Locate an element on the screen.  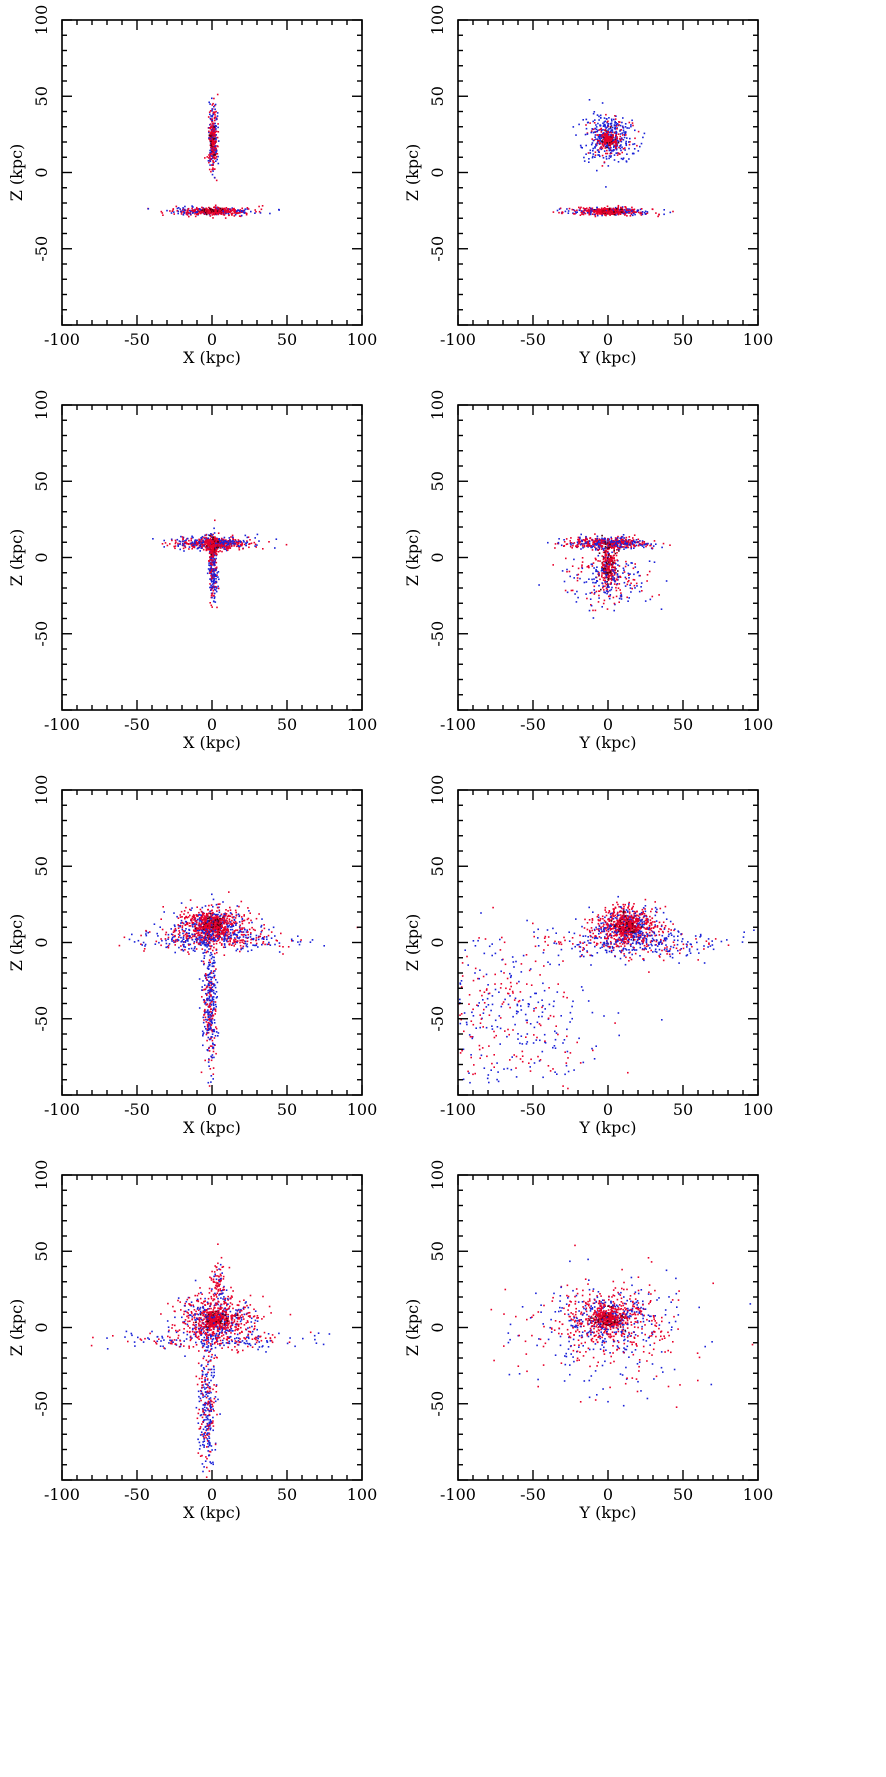
x-tick-label: -100 is located at coordinates (62, 724).